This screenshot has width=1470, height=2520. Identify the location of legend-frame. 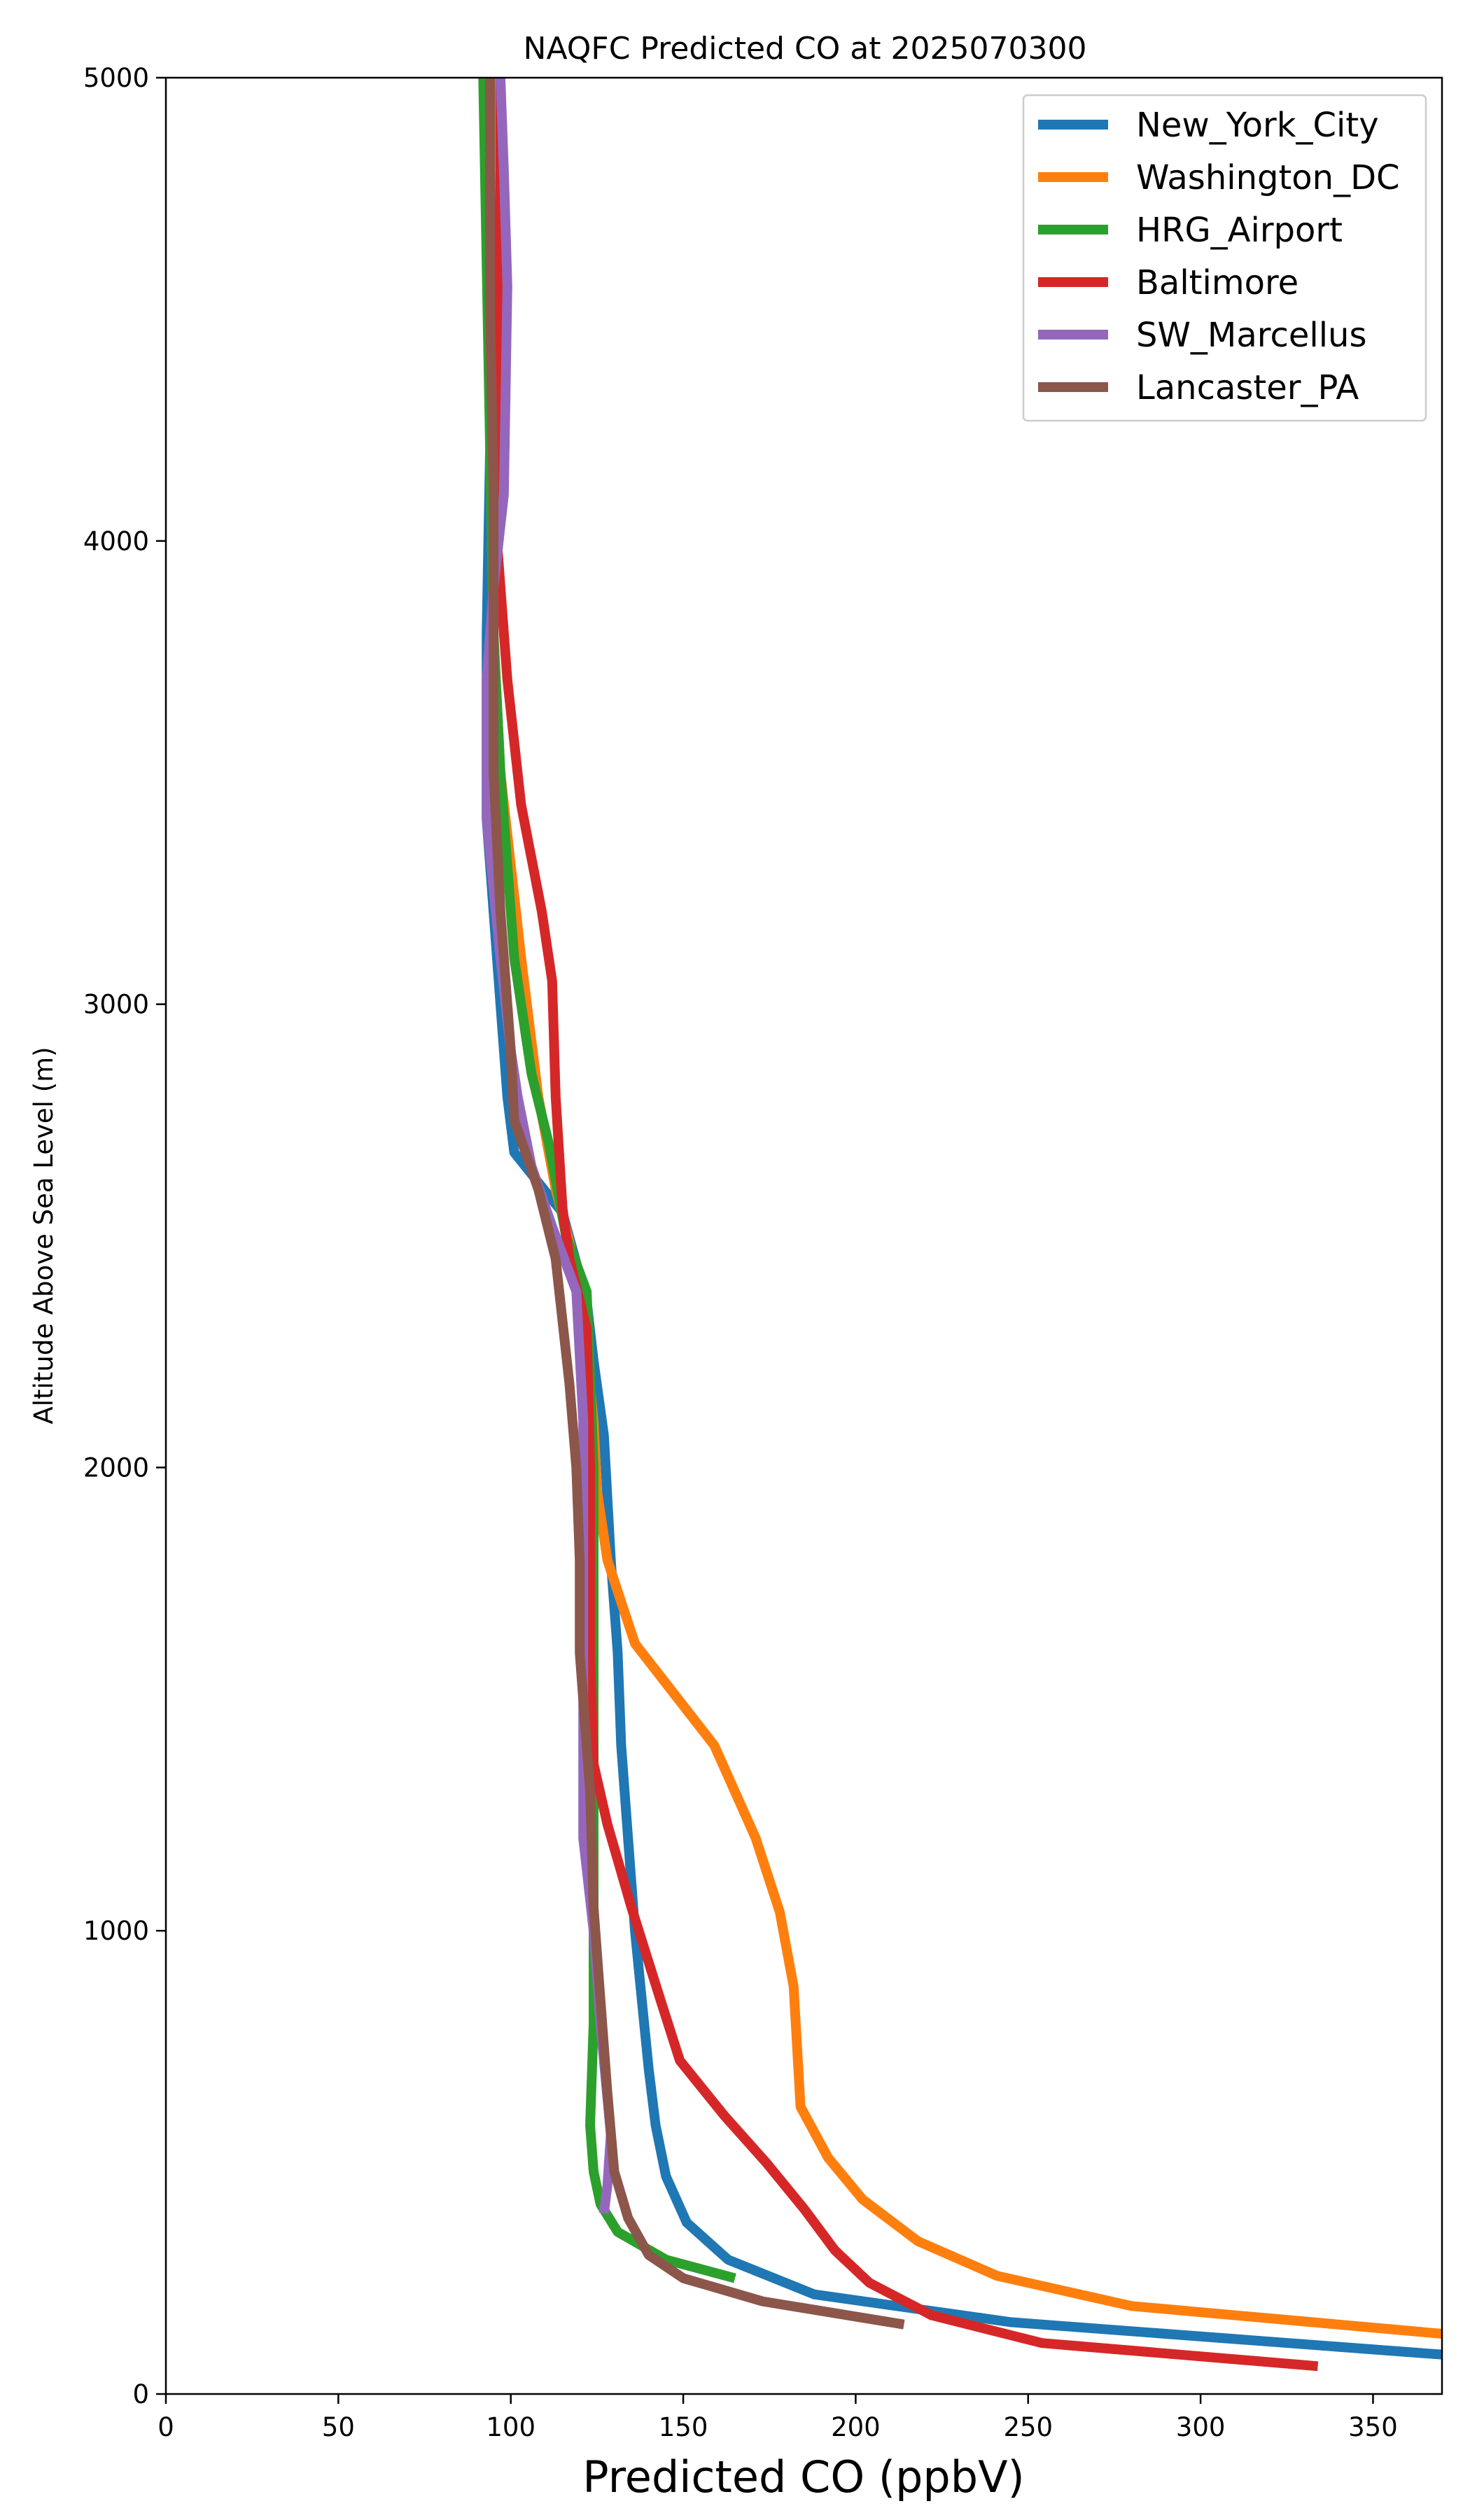
(1224, 258).